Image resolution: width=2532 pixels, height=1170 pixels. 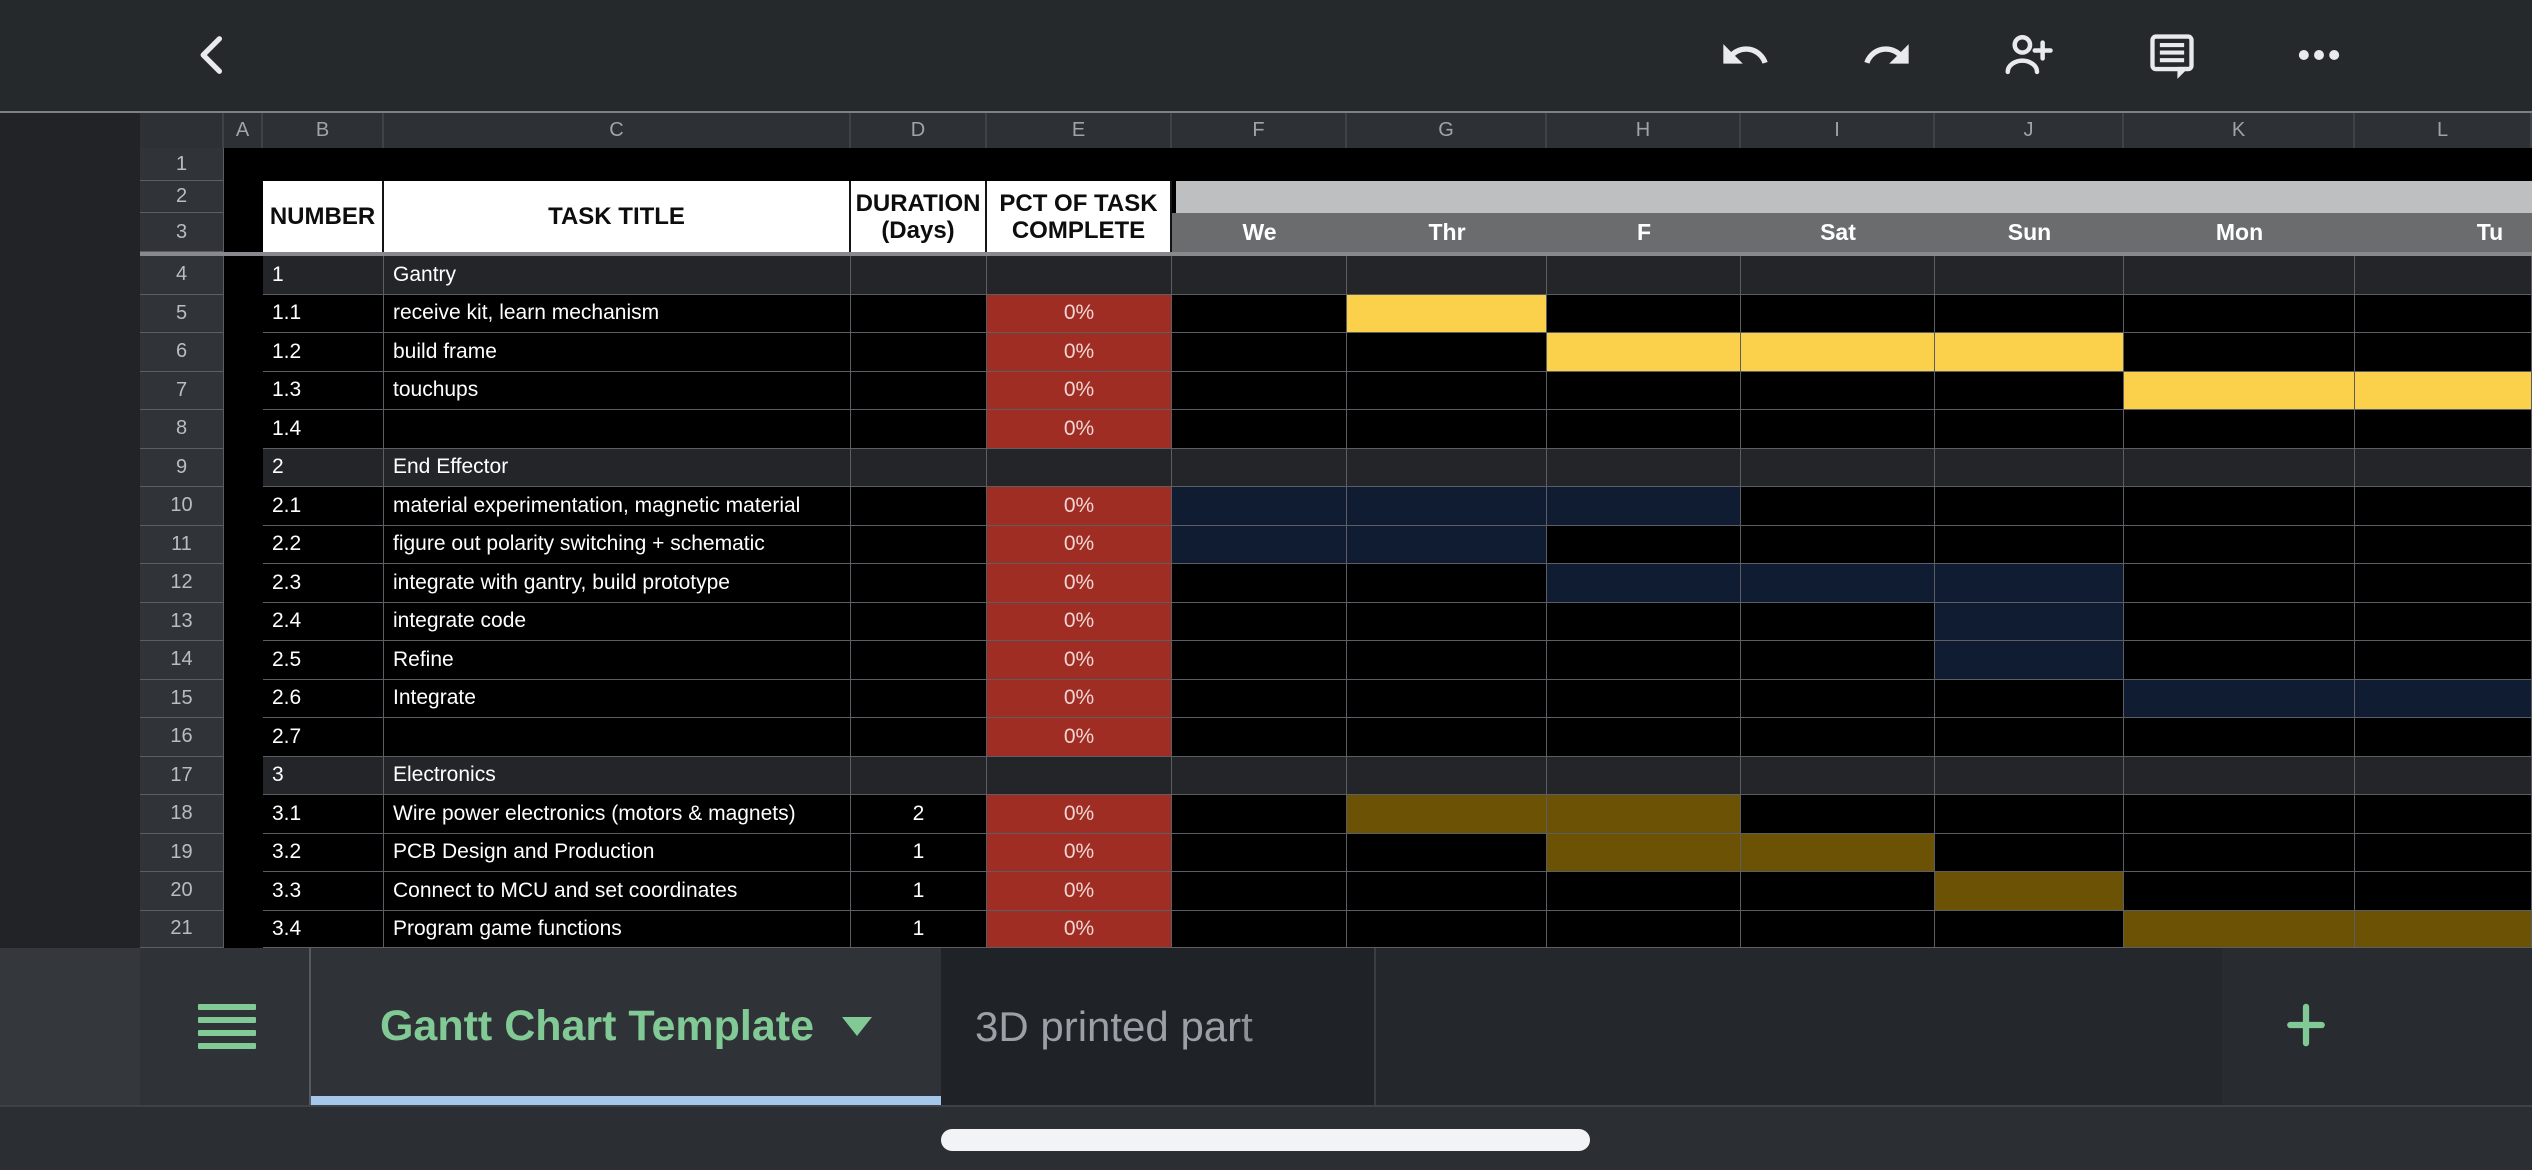 I want to click on cell-number-2.7: 2.7, so click(x=323, y=737).